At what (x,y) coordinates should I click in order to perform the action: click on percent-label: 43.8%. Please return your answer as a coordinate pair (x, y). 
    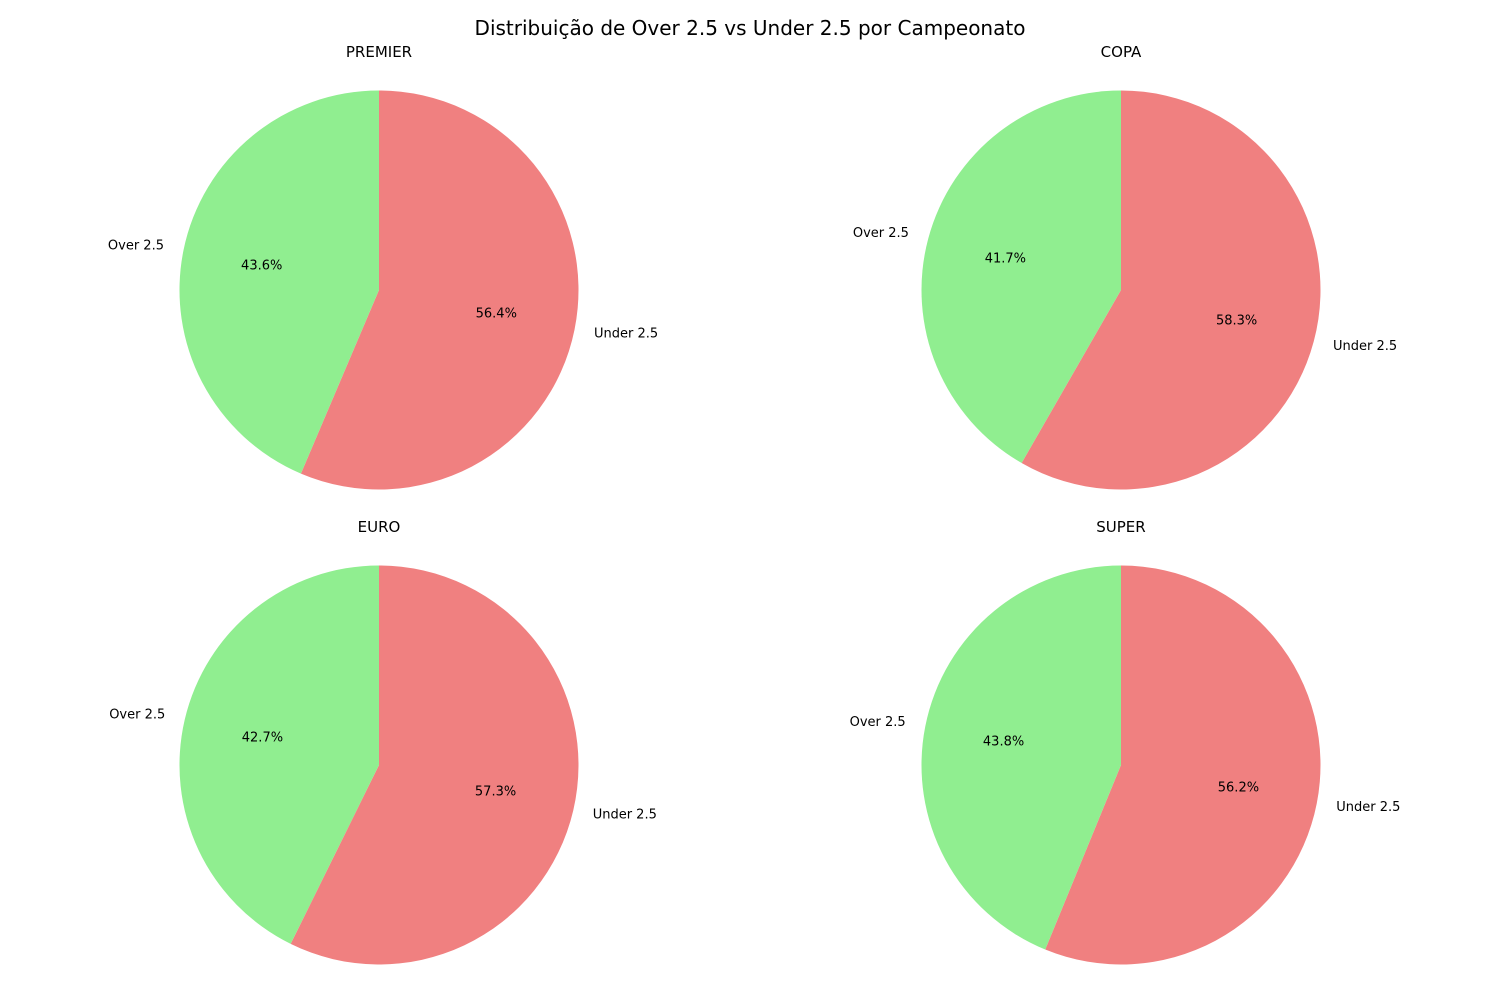
    Looking at the image, I should click on (1003, 741).